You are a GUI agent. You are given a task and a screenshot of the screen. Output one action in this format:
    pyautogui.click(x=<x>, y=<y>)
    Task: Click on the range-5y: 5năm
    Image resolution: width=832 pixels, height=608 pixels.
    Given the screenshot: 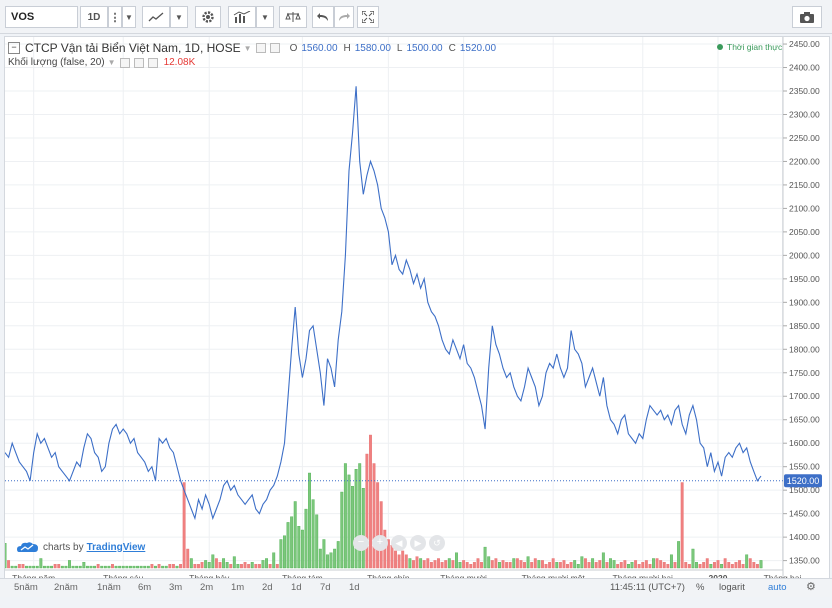 What is the action you would take?
    pyautogui.click(x=26, y=587)
    